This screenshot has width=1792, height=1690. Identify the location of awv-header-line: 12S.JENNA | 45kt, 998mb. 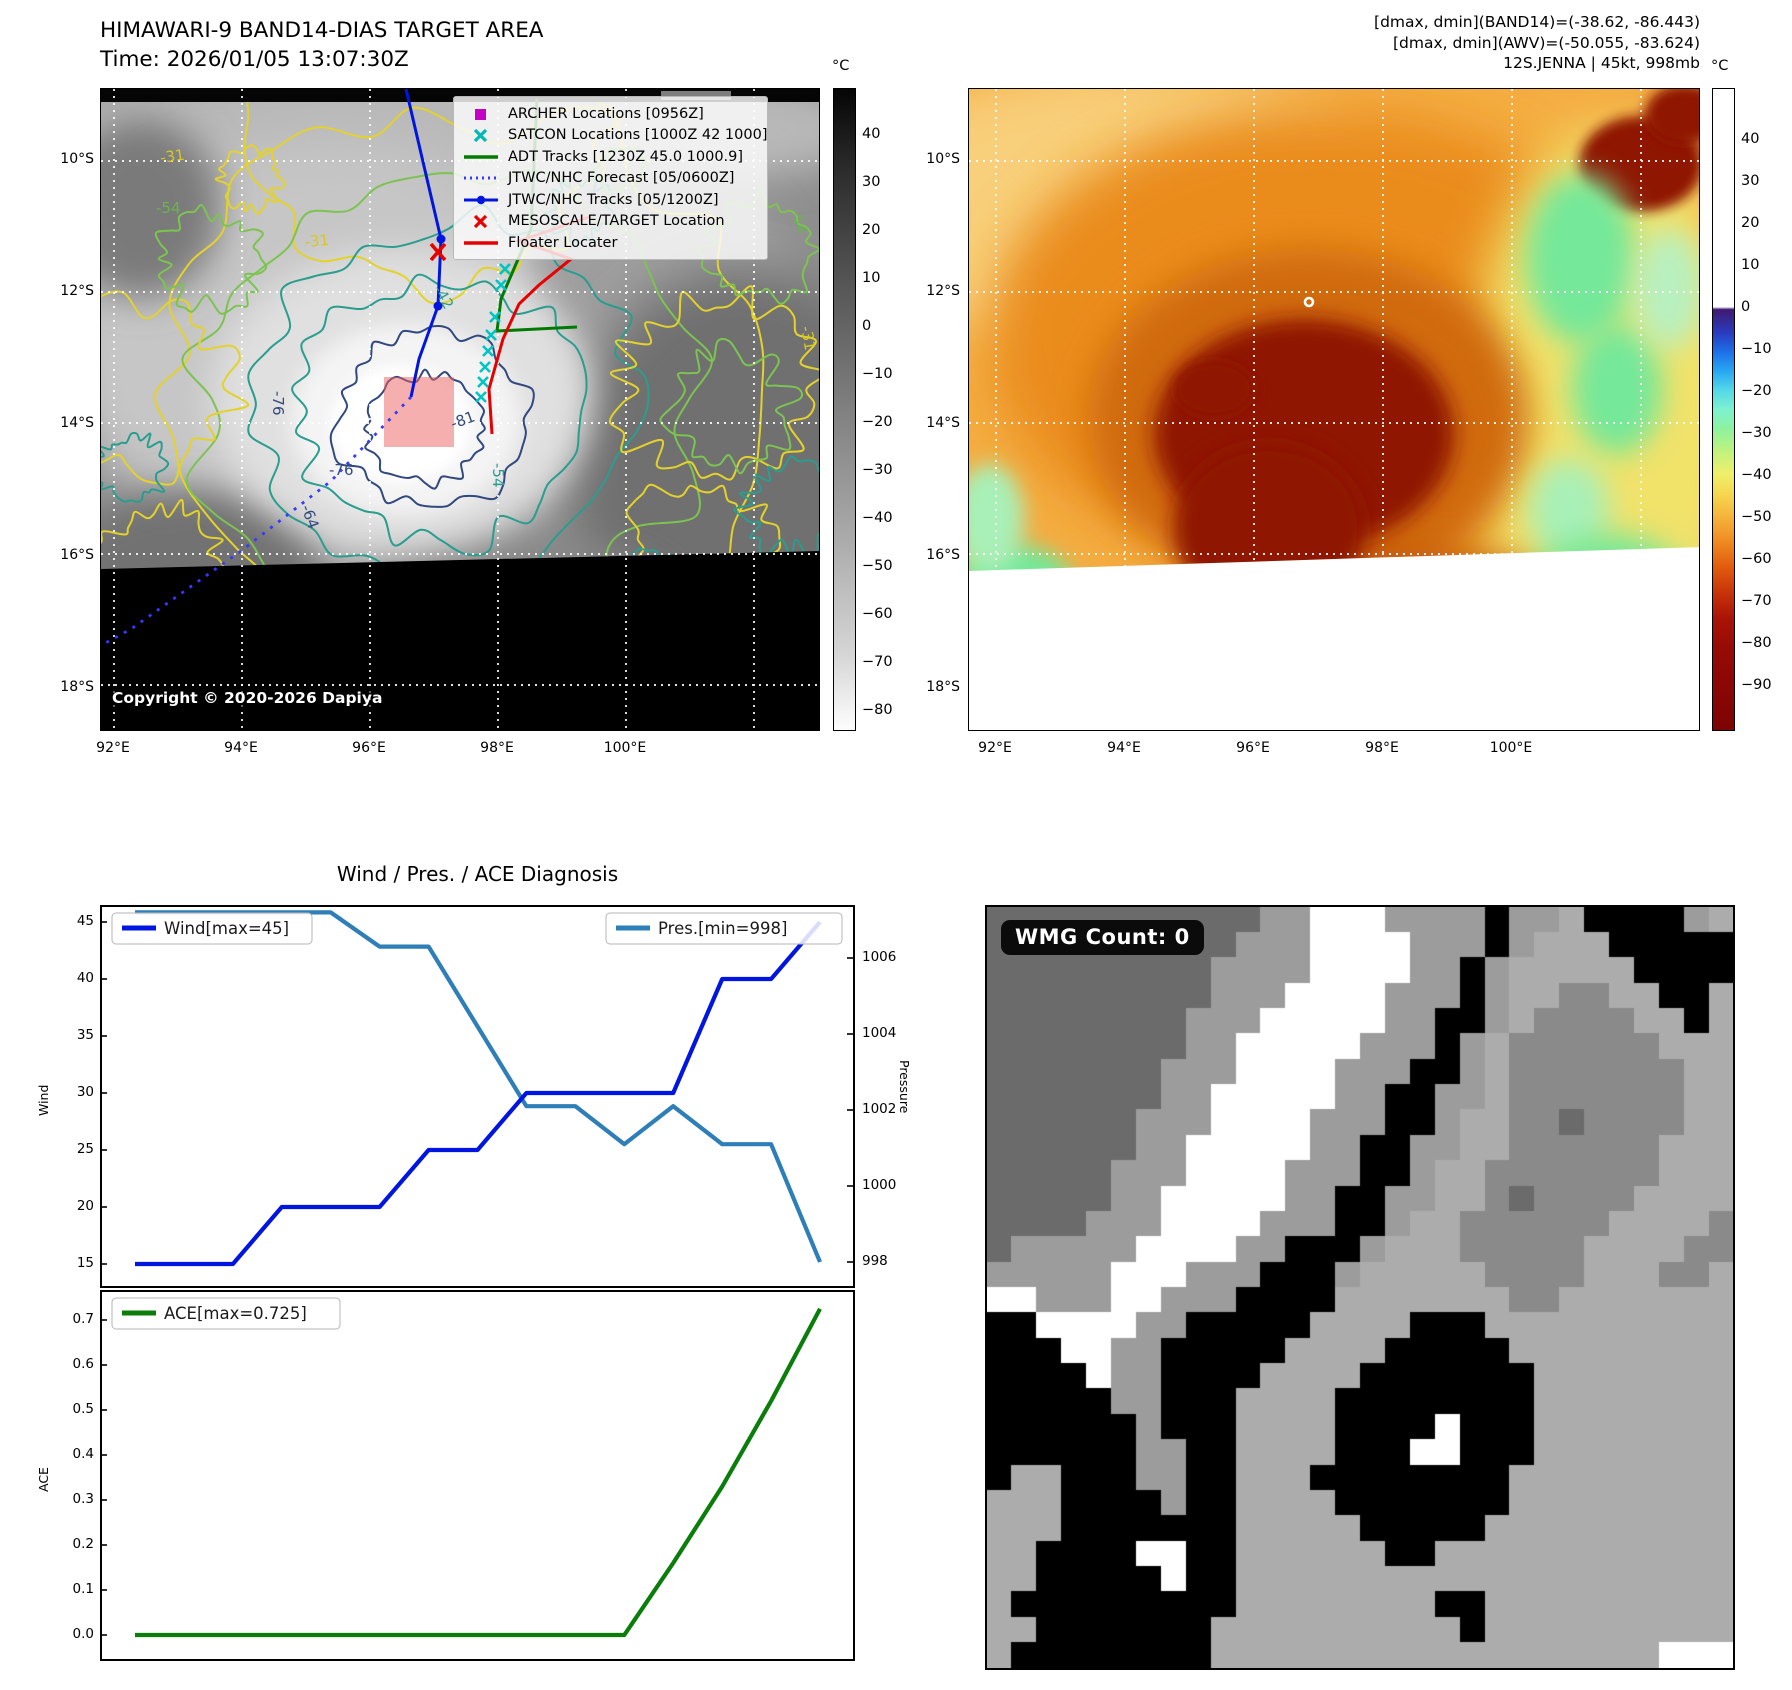
(1601, 63).